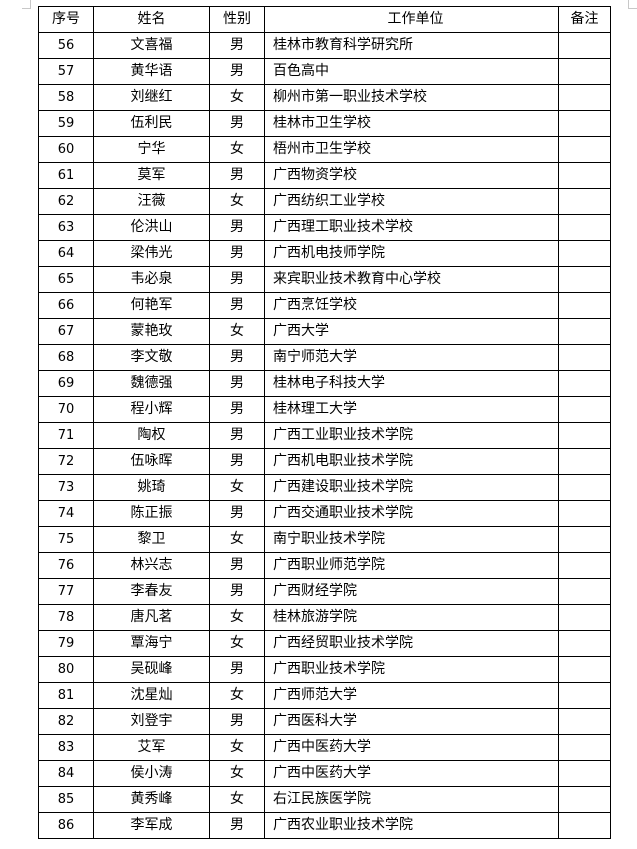 This screenshot has width=637, height=849. Describe the element at coordinates (66, 409) in the screenshot. I see `cell-no: 70` at that location.